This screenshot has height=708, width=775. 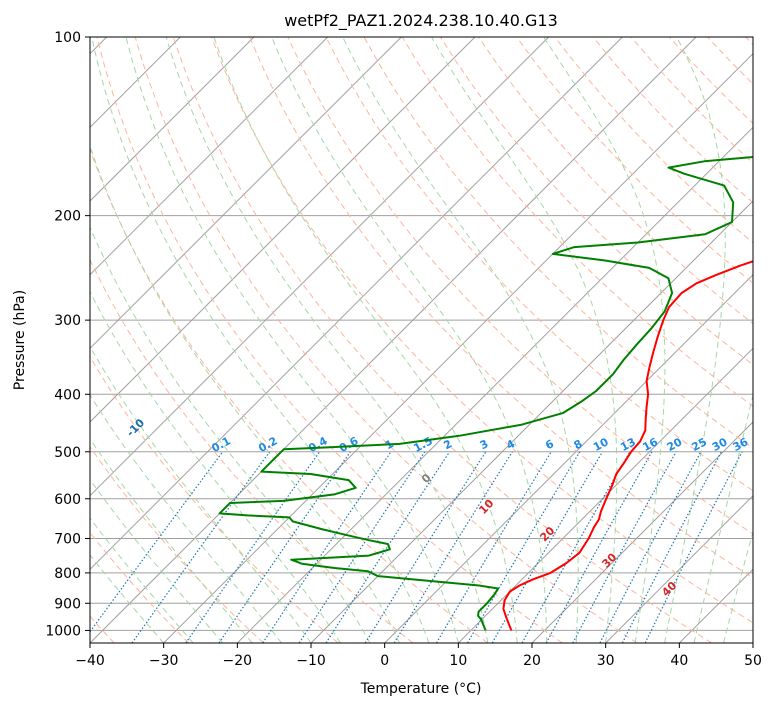 I want to click on y-tick-label: 300, so click(x=67, y=321).